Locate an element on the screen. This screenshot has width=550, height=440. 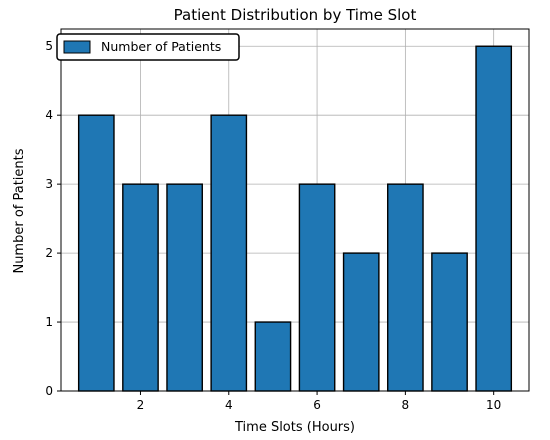
y-tick-label: 1 is located at coordinates (49, 322).